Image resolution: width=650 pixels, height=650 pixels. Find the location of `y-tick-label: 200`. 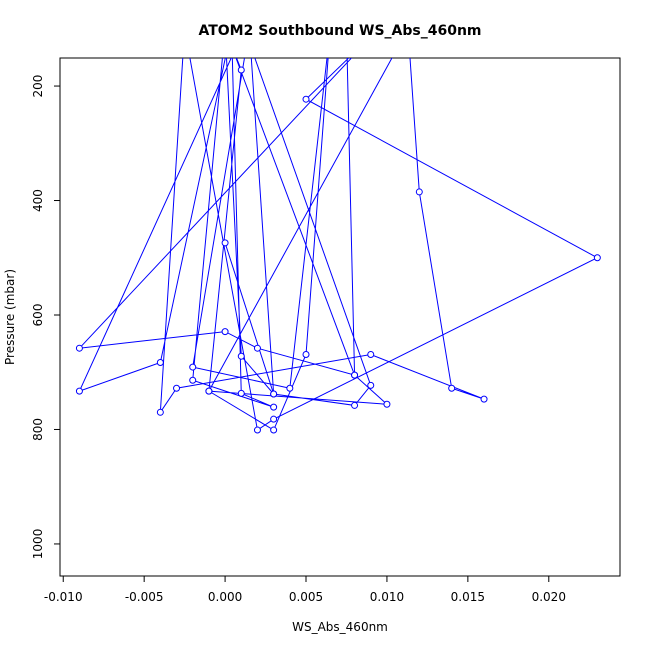

y-tick-label: 200 is located at coordinates (38, 86).